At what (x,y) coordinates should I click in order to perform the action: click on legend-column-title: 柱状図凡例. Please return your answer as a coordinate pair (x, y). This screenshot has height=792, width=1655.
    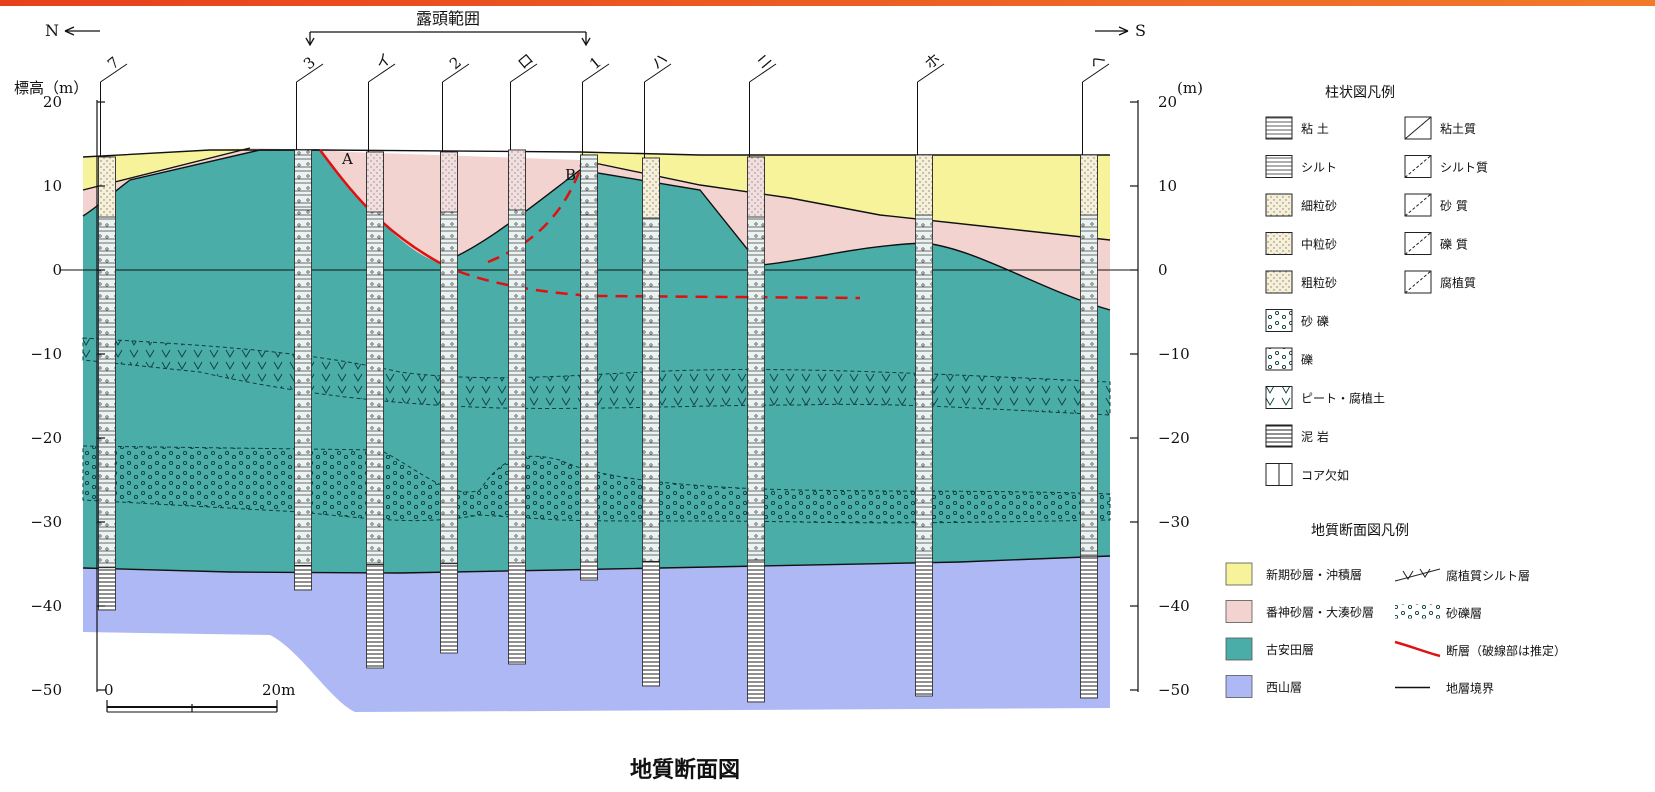
    Looking at the image, I should click on (1360, 93).